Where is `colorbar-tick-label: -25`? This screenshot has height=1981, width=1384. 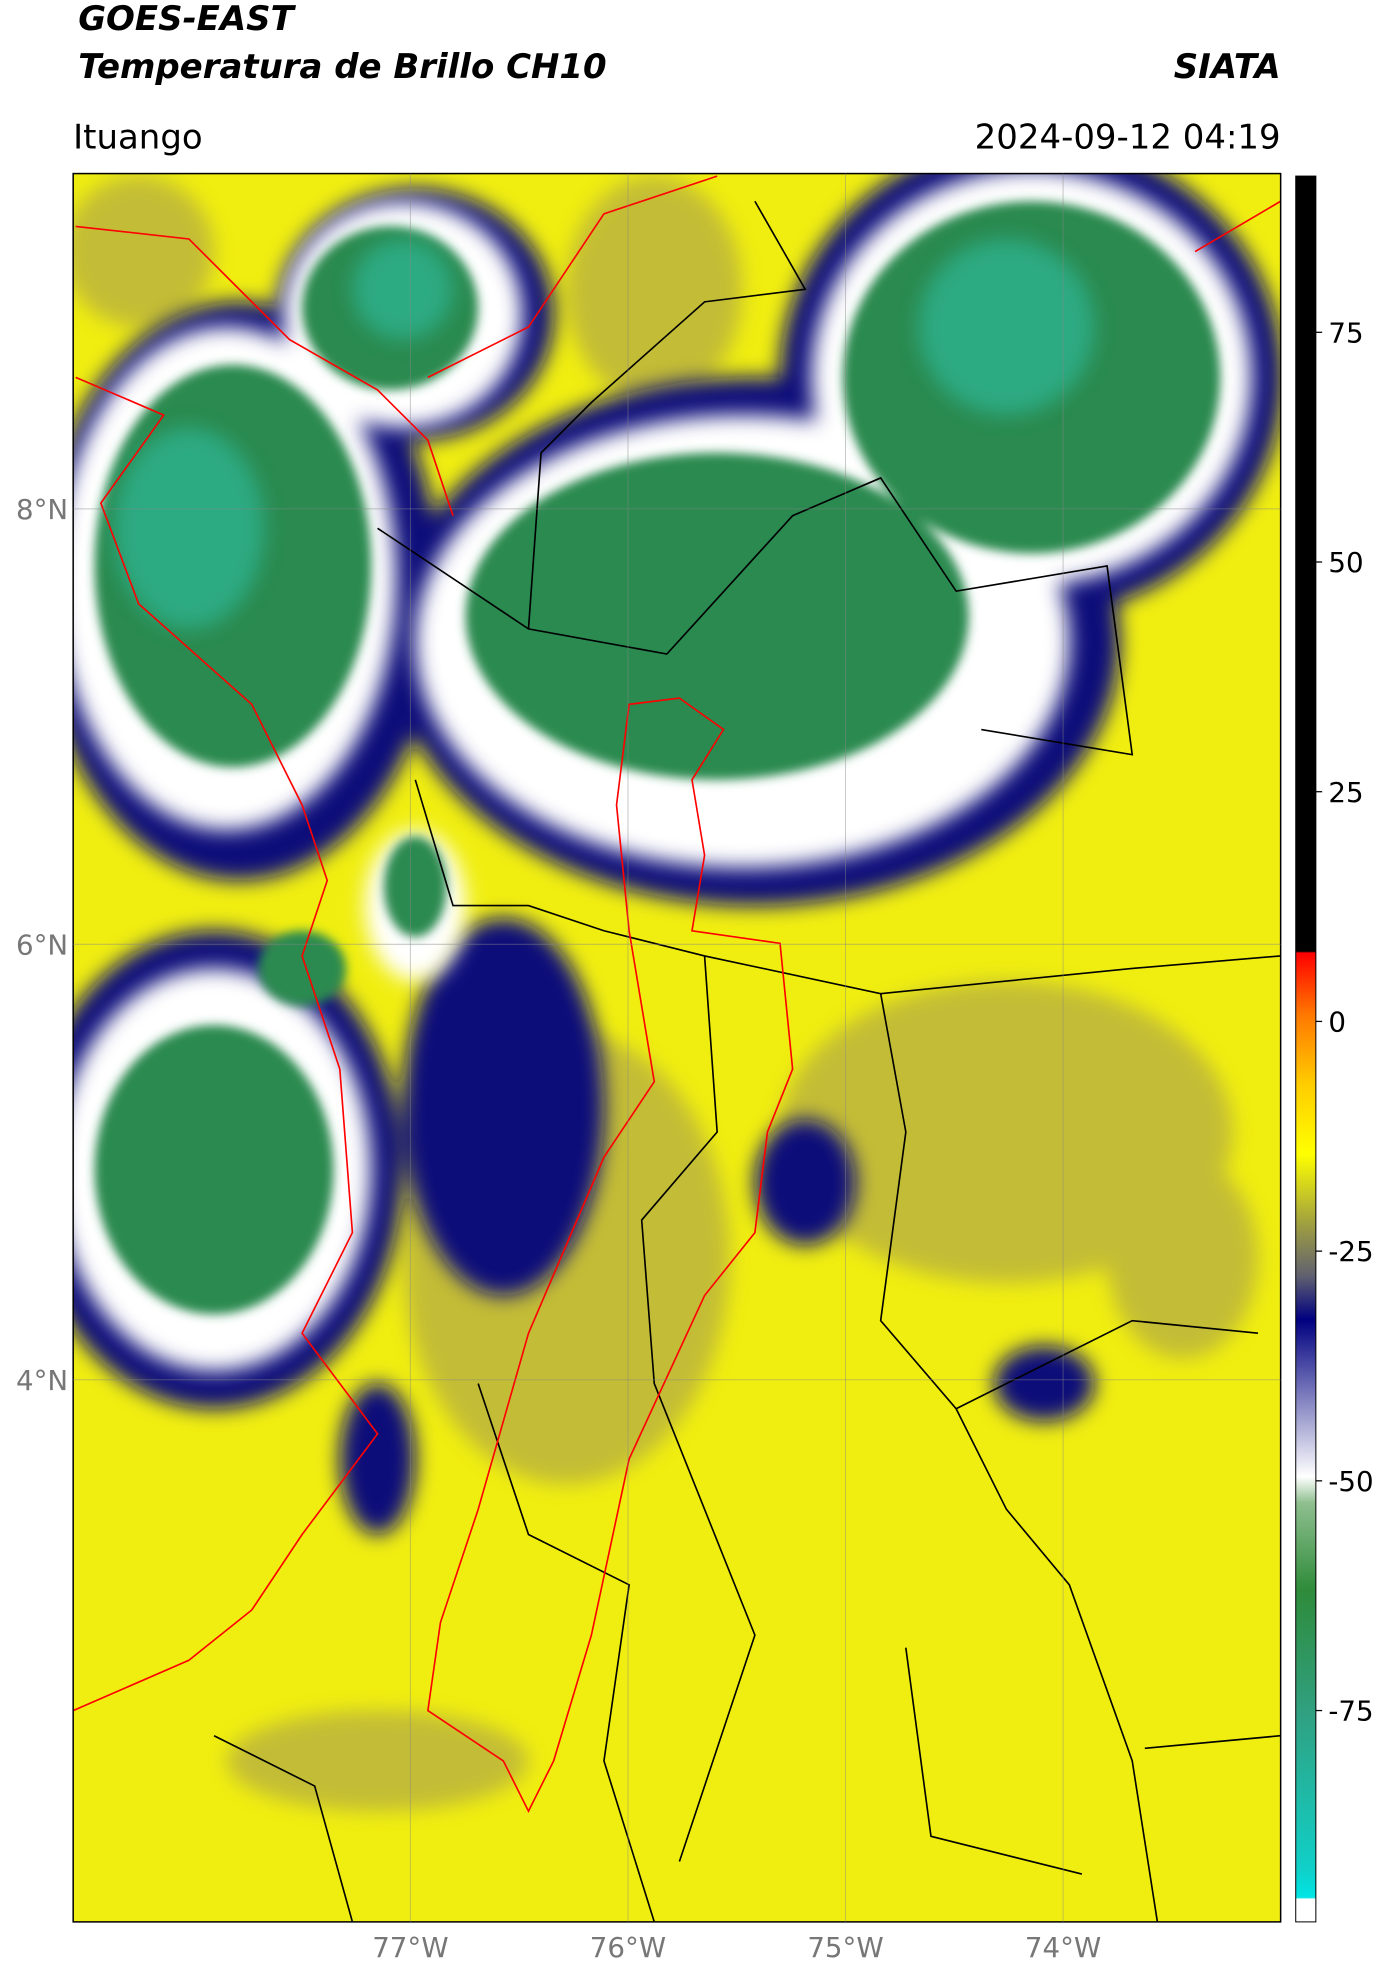 colorbar-tick-label: -25 is located at coordinates (1350, 1251).